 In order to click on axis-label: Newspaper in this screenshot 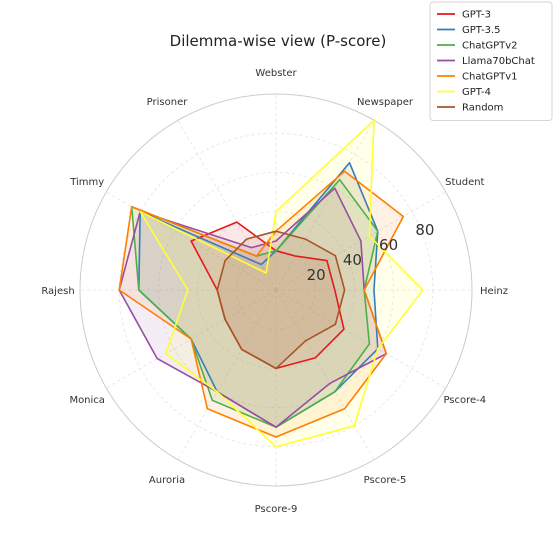, I will do `click(385, 102)`.